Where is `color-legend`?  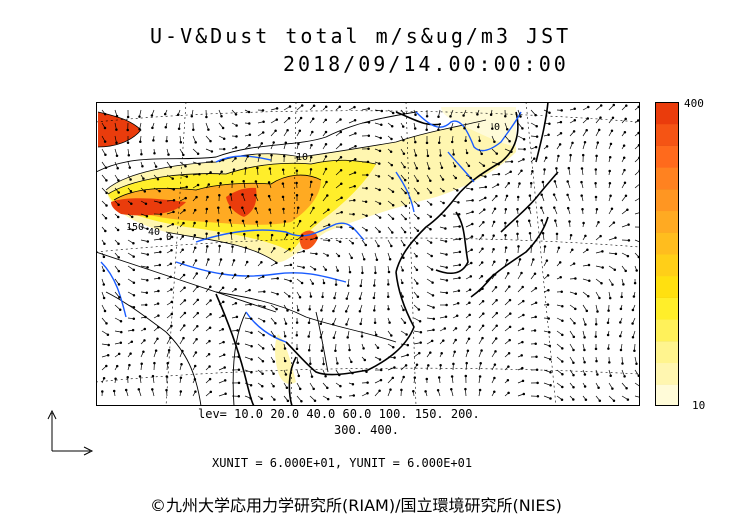 color-legend is located at coordinates (667, 254).